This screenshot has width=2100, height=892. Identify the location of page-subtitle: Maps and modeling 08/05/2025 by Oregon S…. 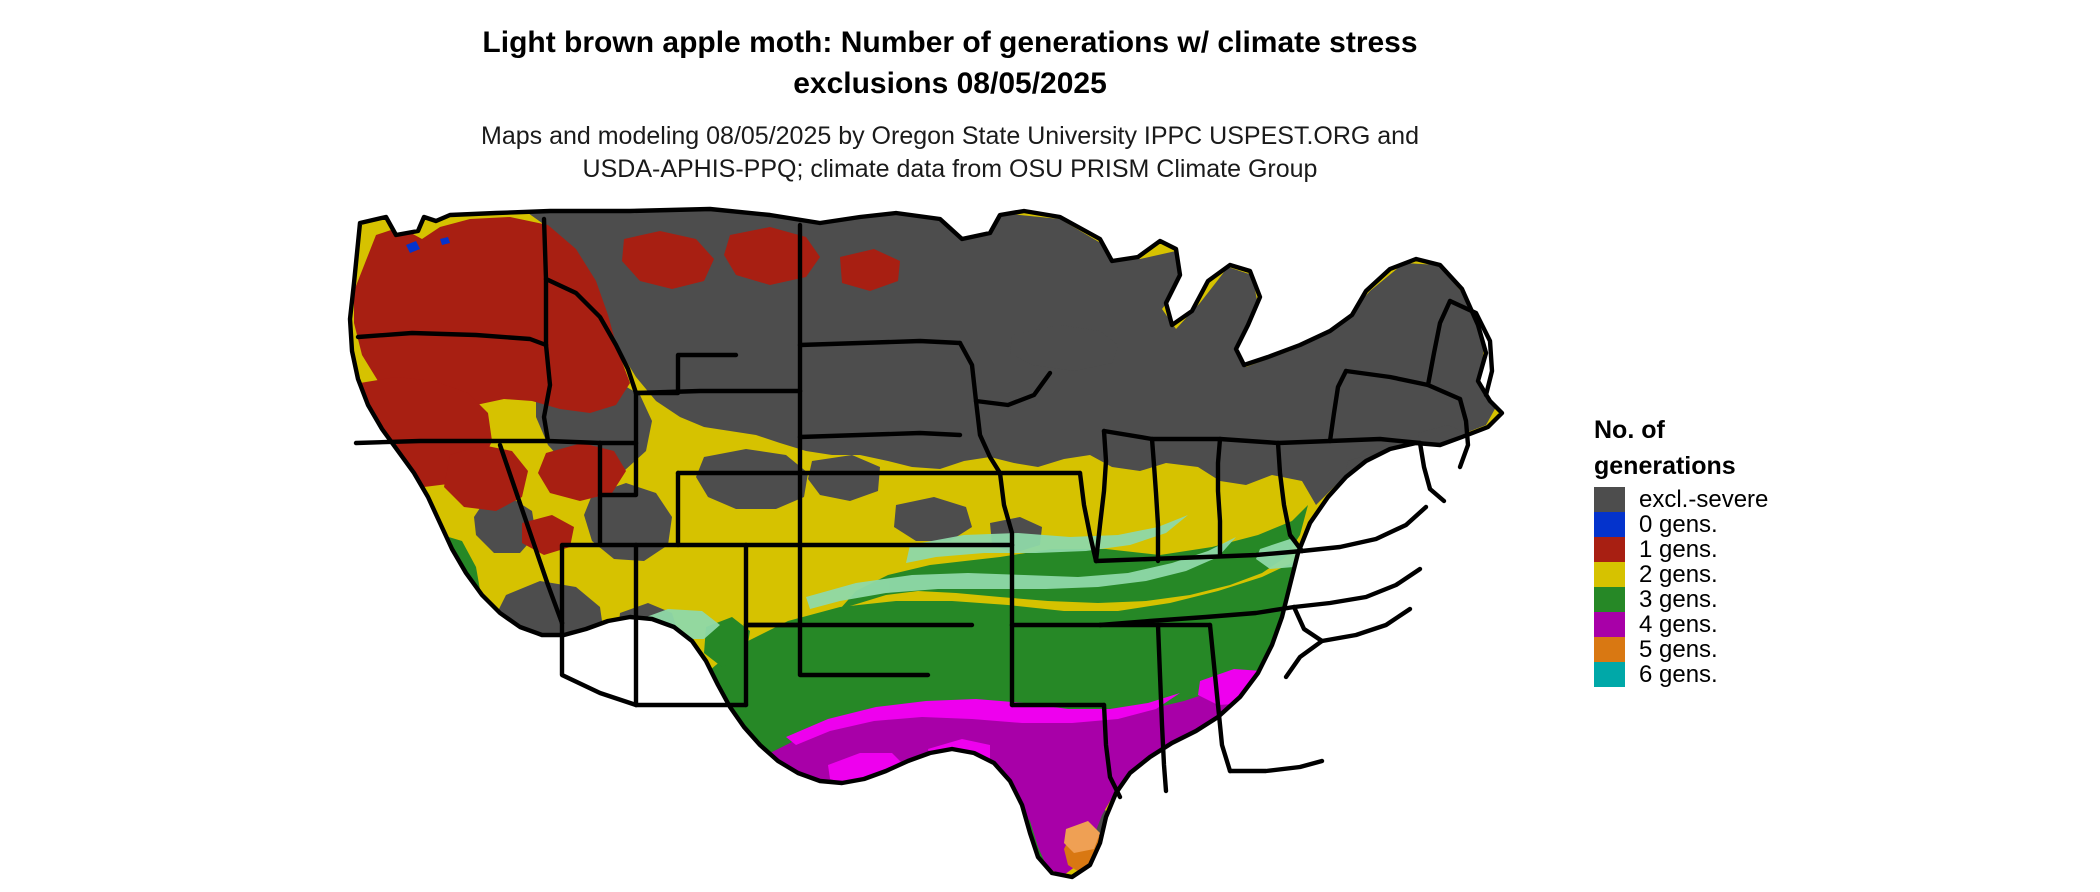
(950, 153).